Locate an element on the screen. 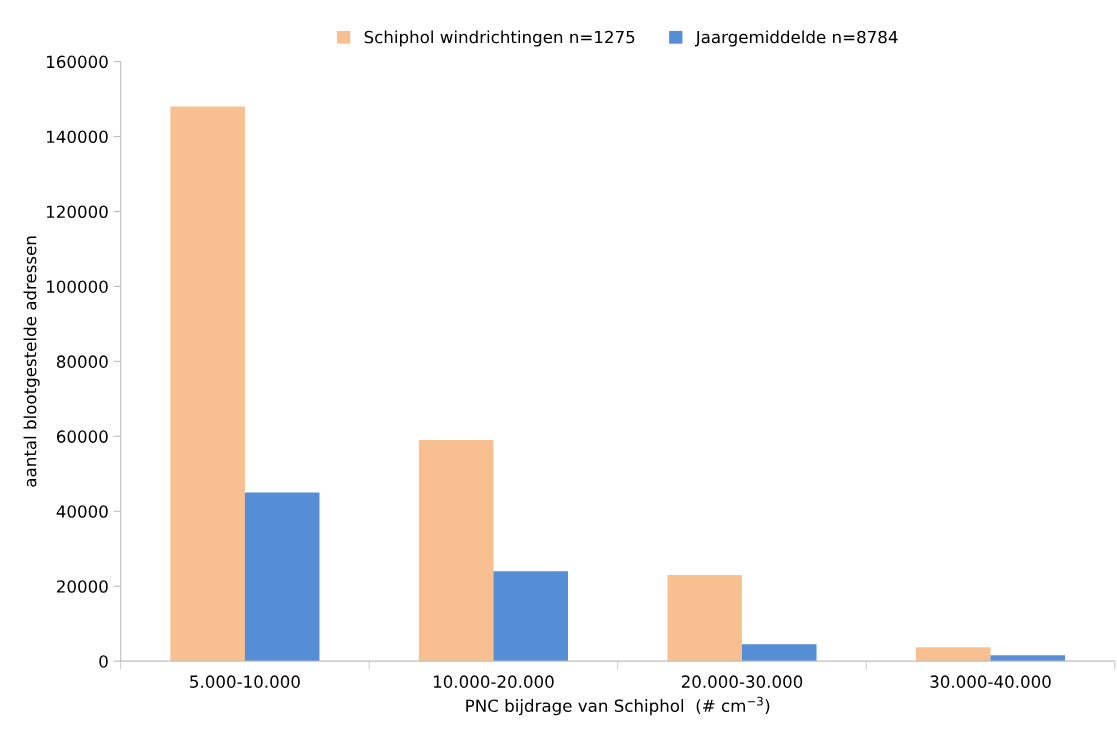  y-tick-label: 140000 is located at coordinates (77, 137).